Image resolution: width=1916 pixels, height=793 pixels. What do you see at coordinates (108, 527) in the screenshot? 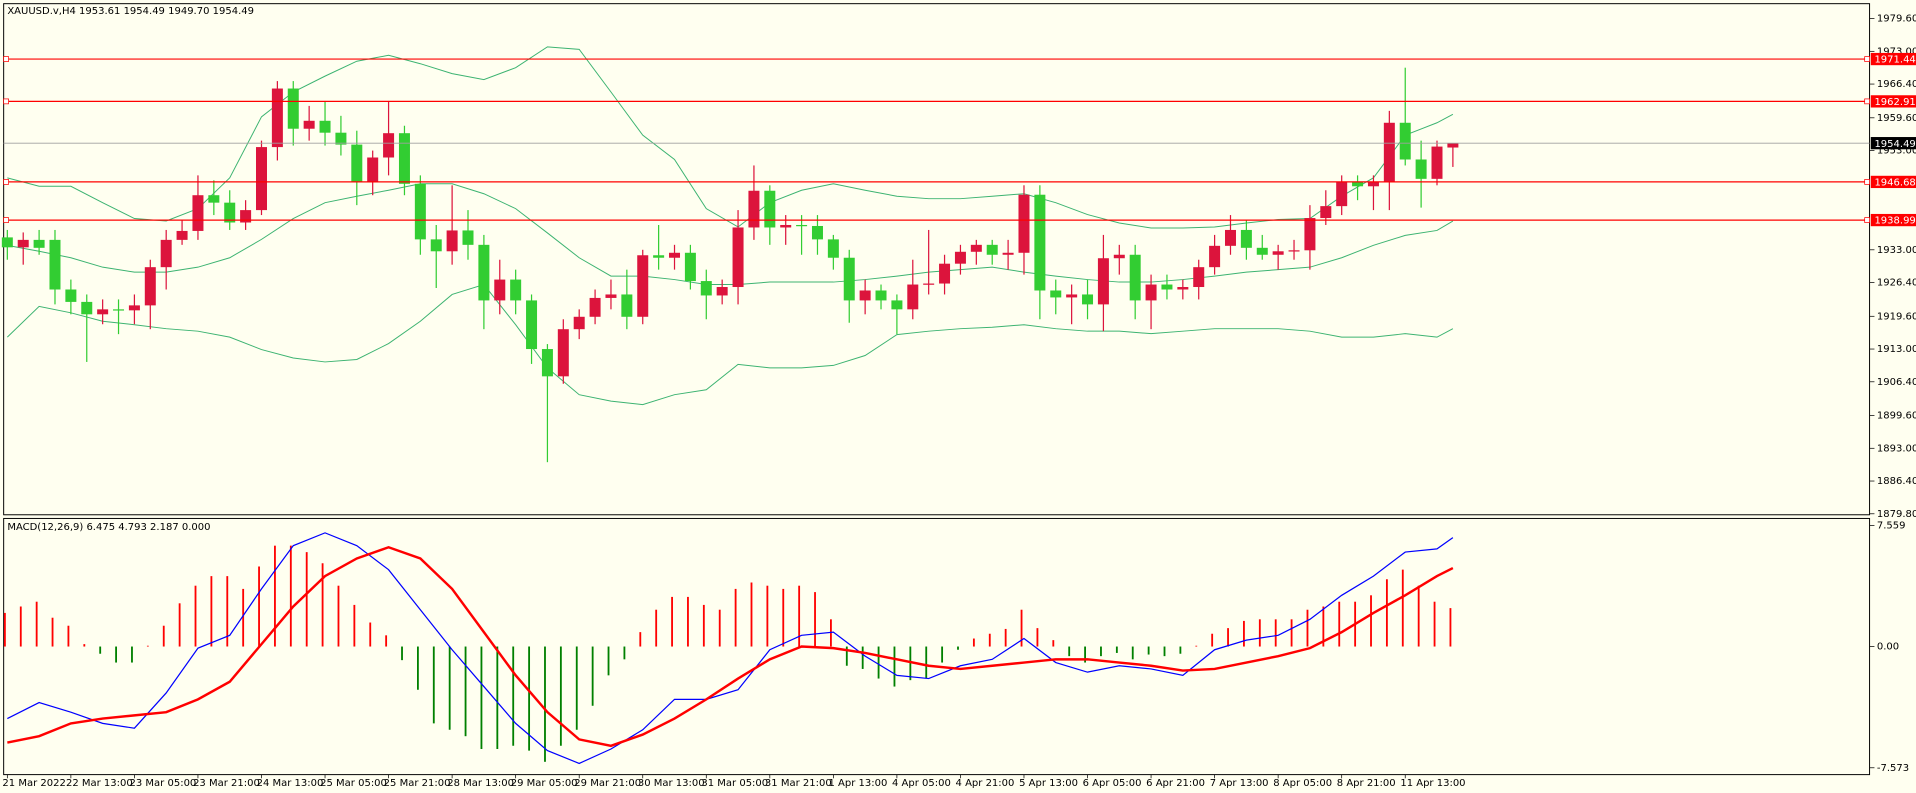
I see `macd-header: MACD(12,26,9) 6.475 4.793 2.187 0.000` at bounding box center [108, 527].